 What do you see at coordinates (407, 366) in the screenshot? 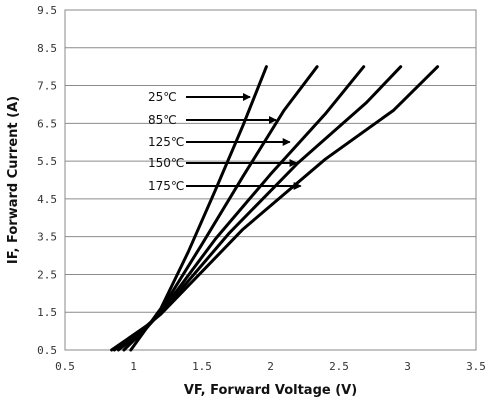
I see `x-tick-label: 3` at bounding box center [407, 366].